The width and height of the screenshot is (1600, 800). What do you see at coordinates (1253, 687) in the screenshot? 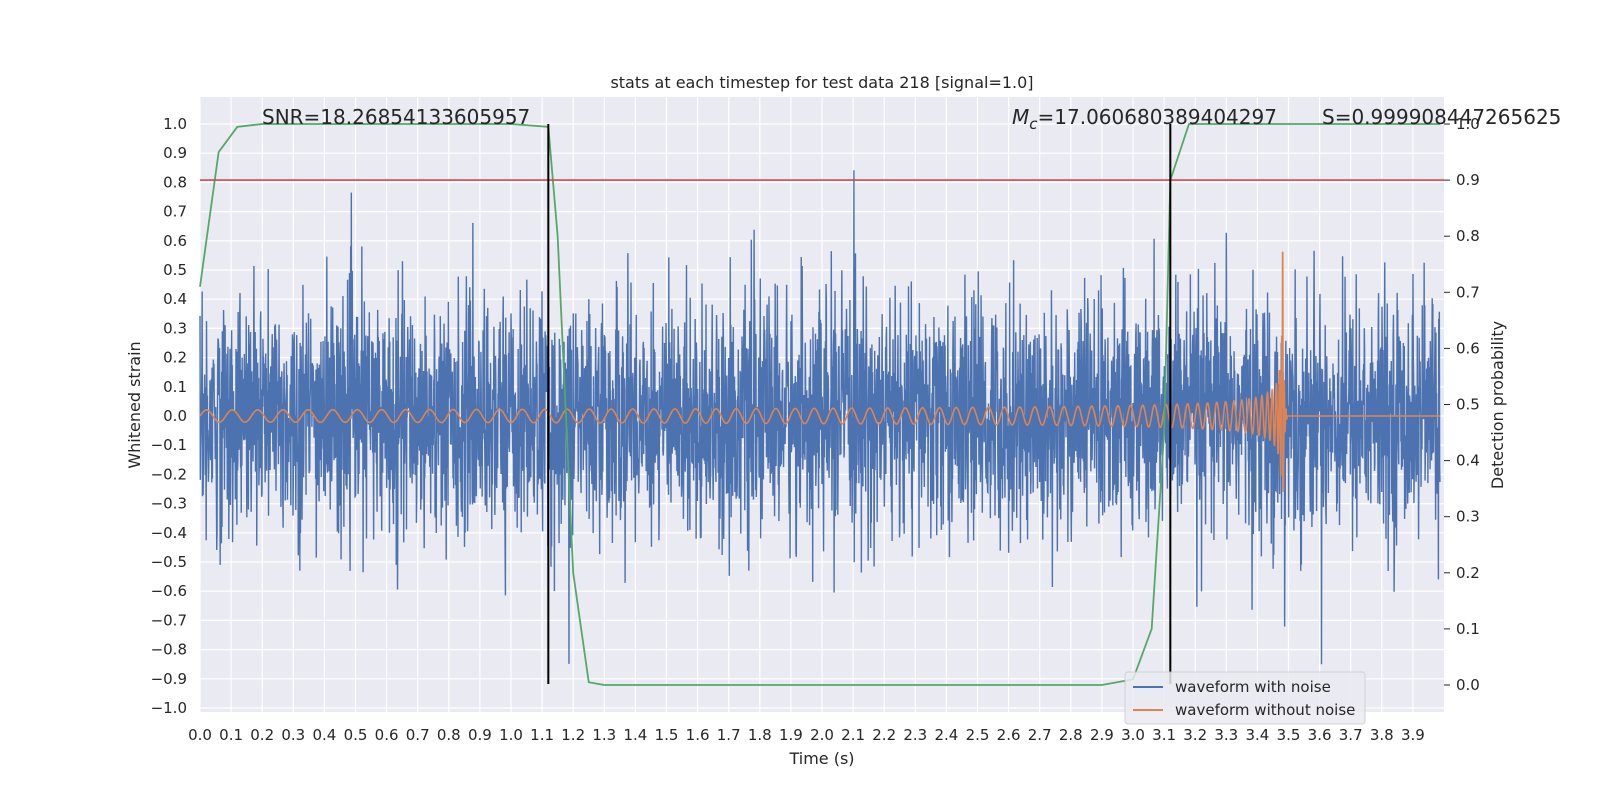
I see `legend-label-waveform-with-noise: waveform with noise` at bounding box center [1253, 687].